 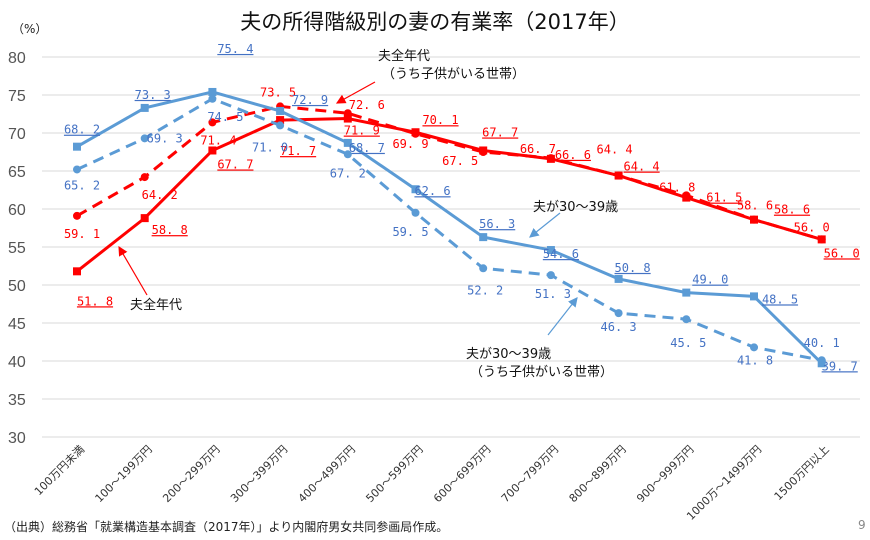 What do you see at coordinates (17, 324) in the screenshot?
I see `y-tick-label: 45` at bounding box center [17, 324].